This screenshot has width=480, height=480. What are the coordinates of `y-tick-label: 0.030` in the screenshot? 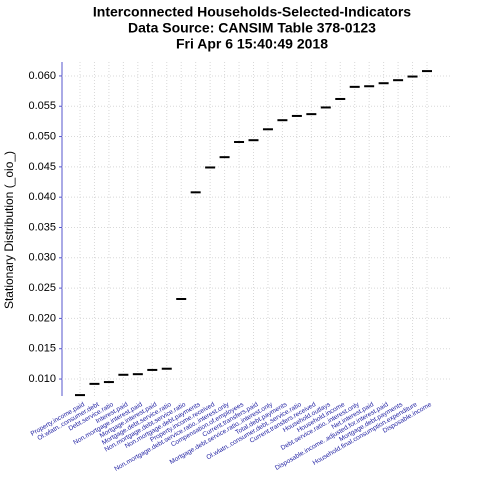 It's located at (42, 258).